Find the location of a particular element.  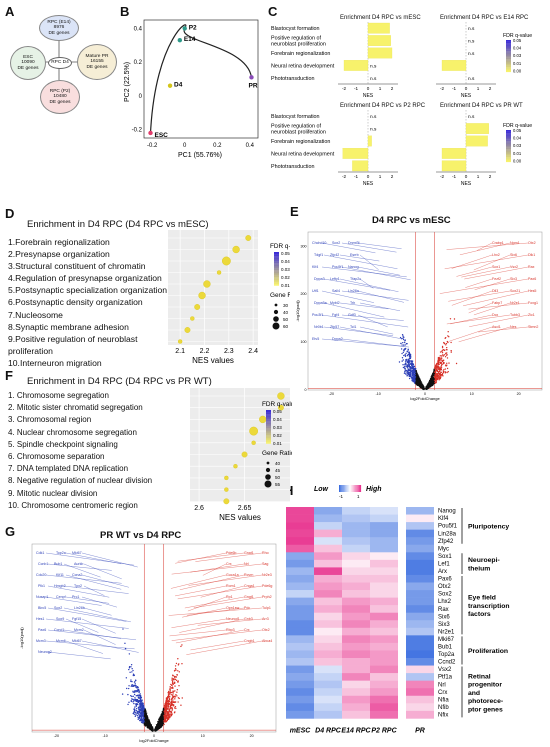

gene-label-left: Mcm2 is located at coordinates (79, 630).